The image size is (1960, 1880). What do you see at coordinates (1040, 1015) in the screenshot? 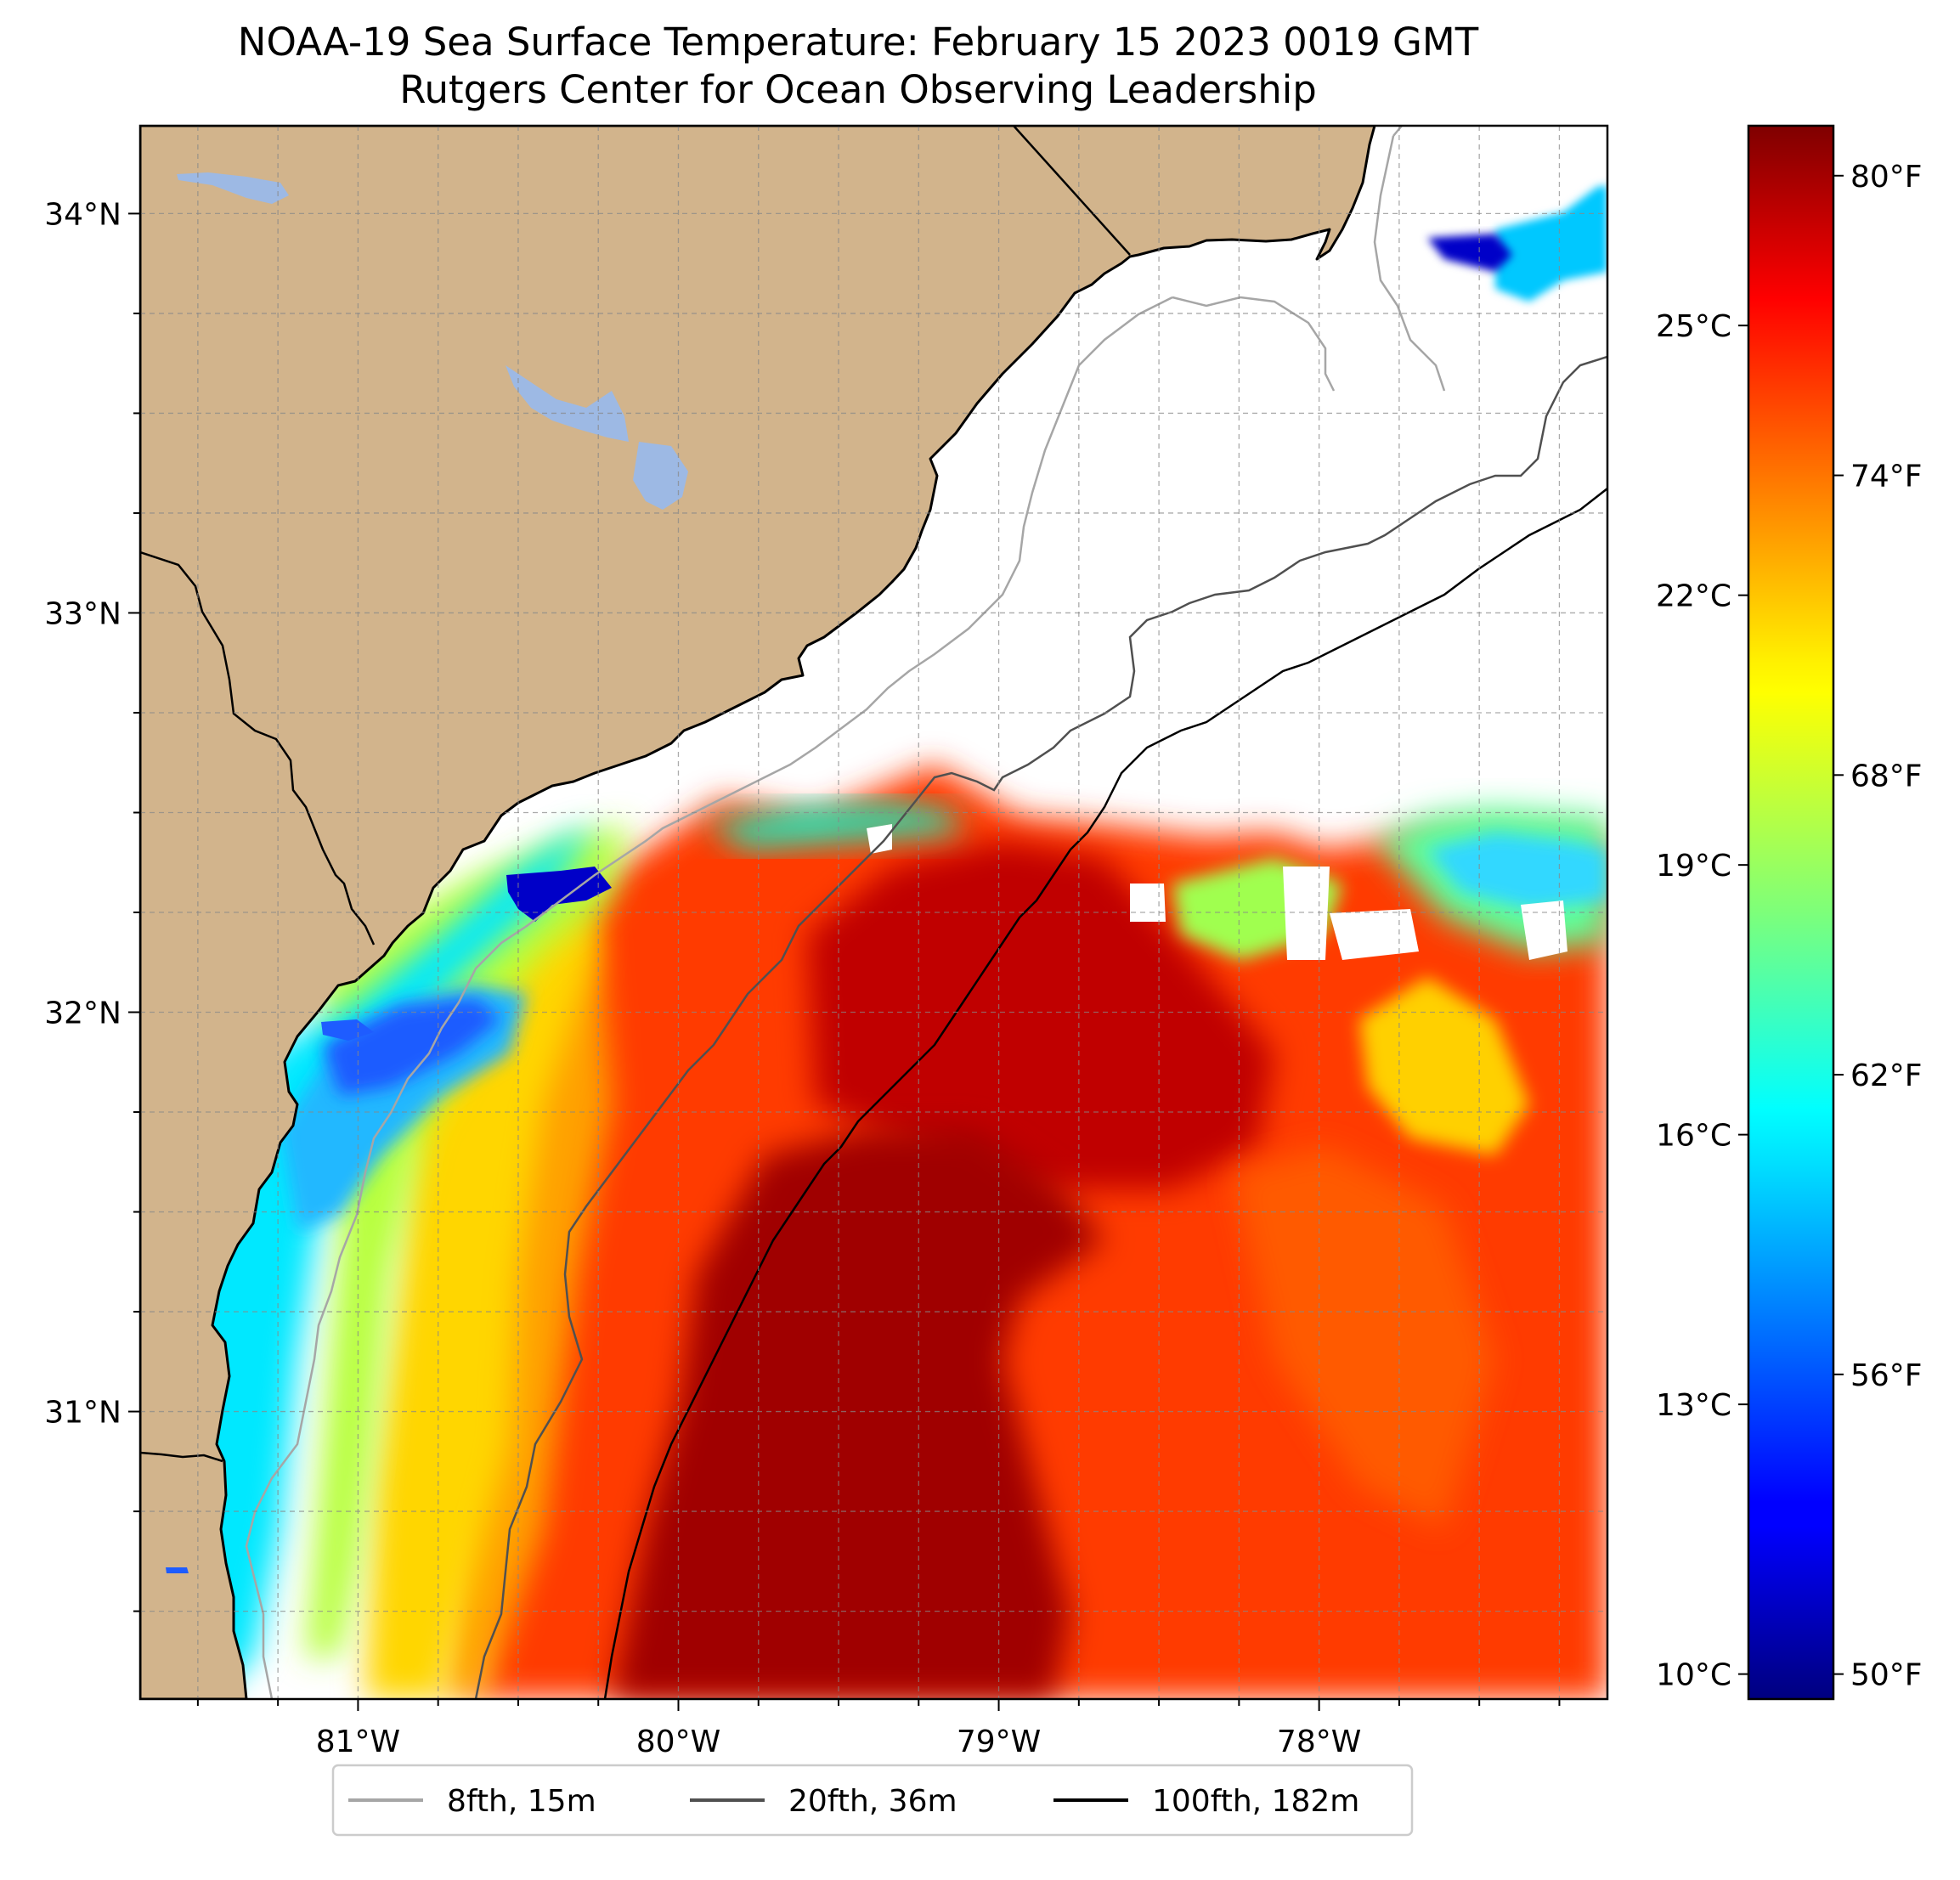
I see `sst-hot-core-north` at bounding box center [1040, 1015].